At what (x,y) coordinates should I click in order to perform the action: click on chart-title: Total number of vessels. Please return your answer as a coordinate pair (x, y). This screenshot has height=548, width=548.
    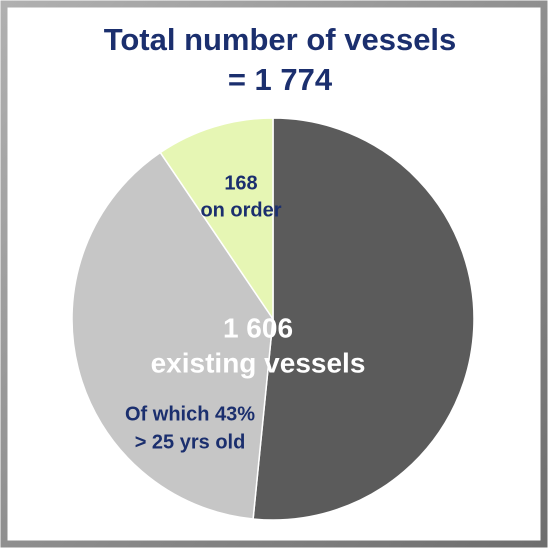
    Looking at the image, I should click on (280, 39).